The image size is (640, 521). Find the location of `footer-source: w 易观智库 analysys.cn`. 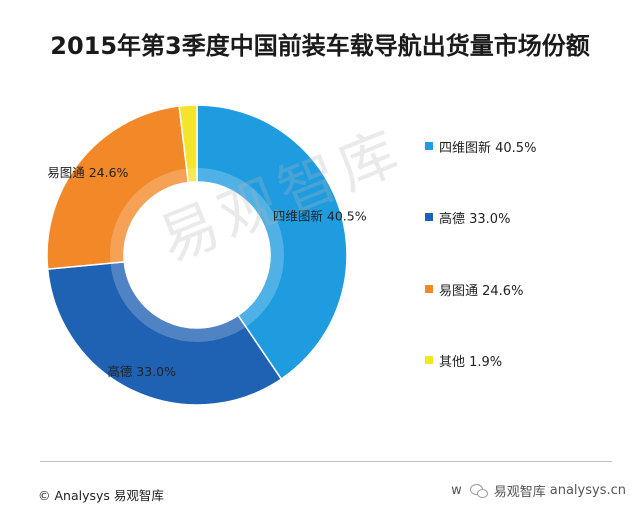

footer-source: w 易观智库 analysys.cn is located at coordinates (538, 490).